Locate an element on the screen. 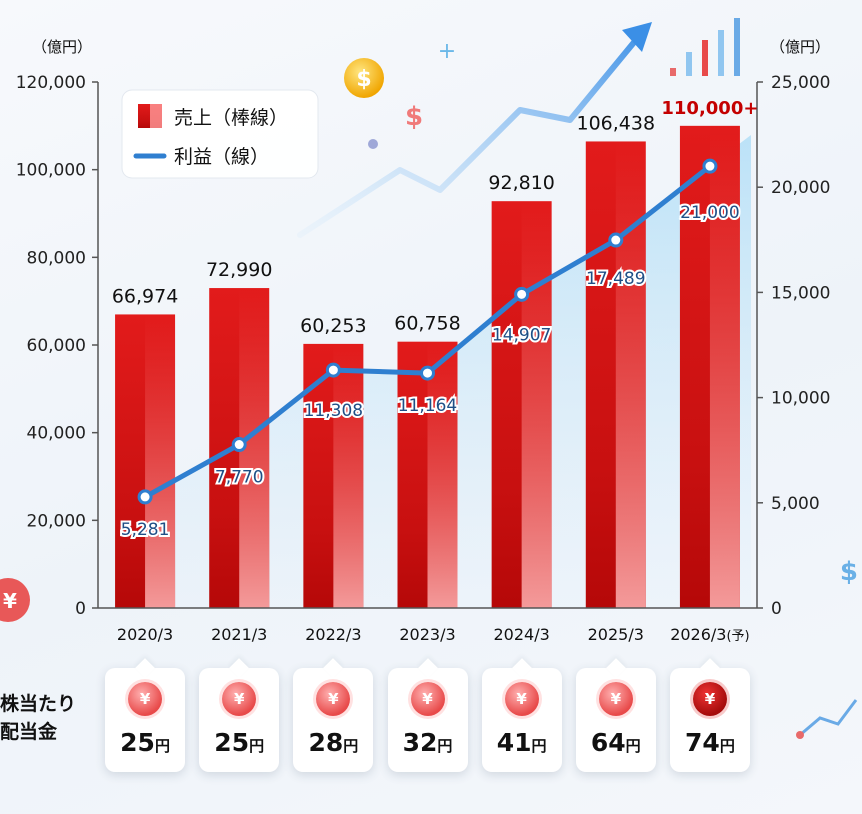 The height and width of the screenshot is (814, 862). profit-label: 21,000 is located at coordinates (709, 213).